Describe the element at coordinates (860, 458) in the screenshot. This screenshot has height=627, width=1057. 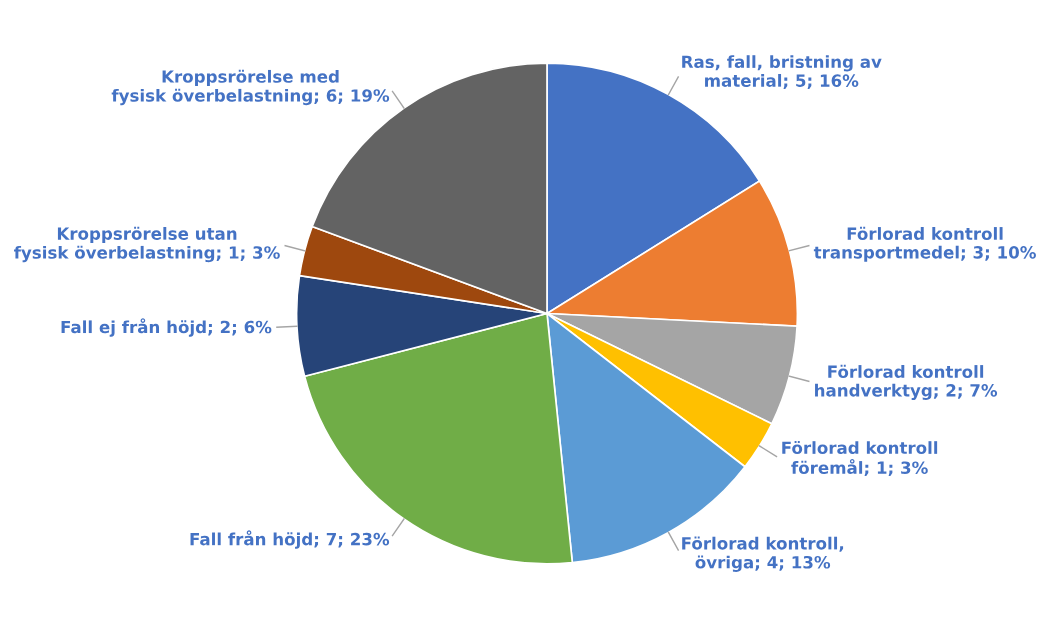
I see `slice-label: Förlorad kontroll föremål; 1; 3%` at that location.